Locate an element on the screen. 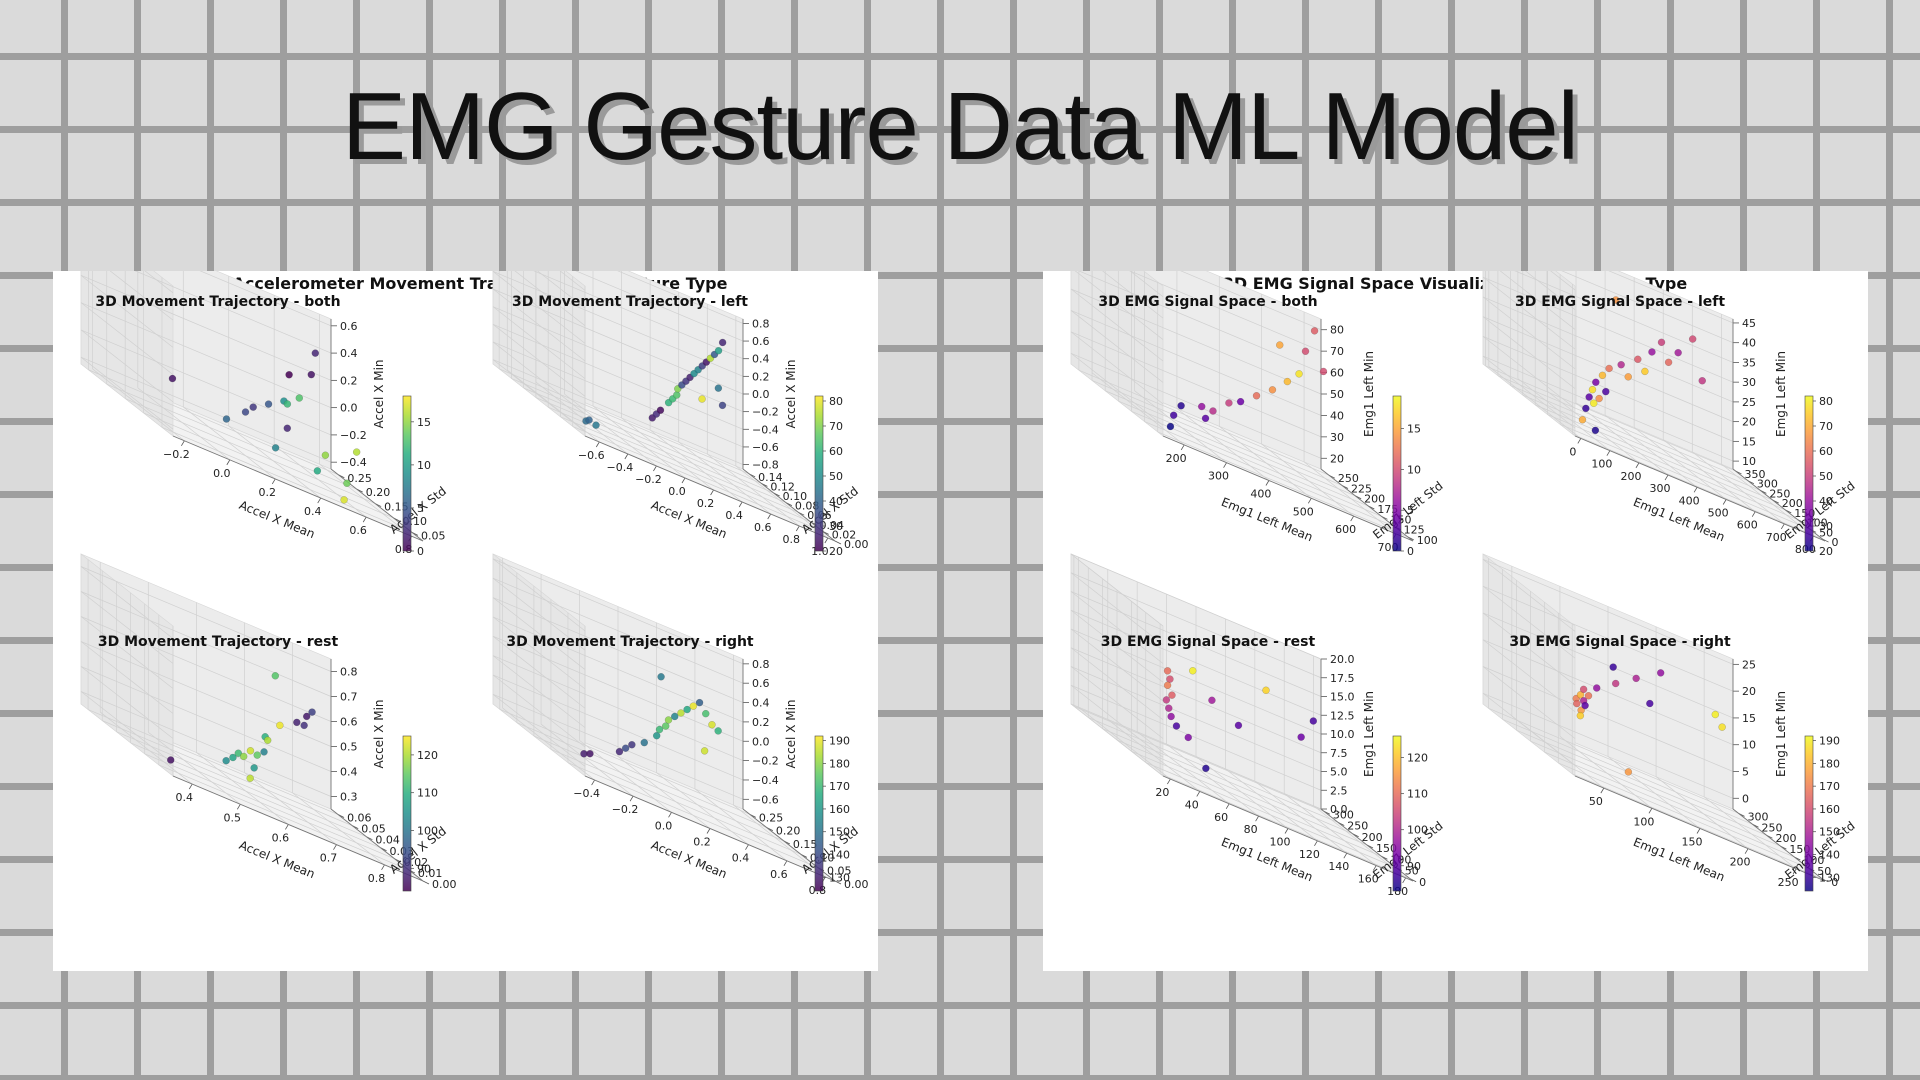  subplot-title: 3D Movement Trajectory - left is located at coordinates (630, 302).